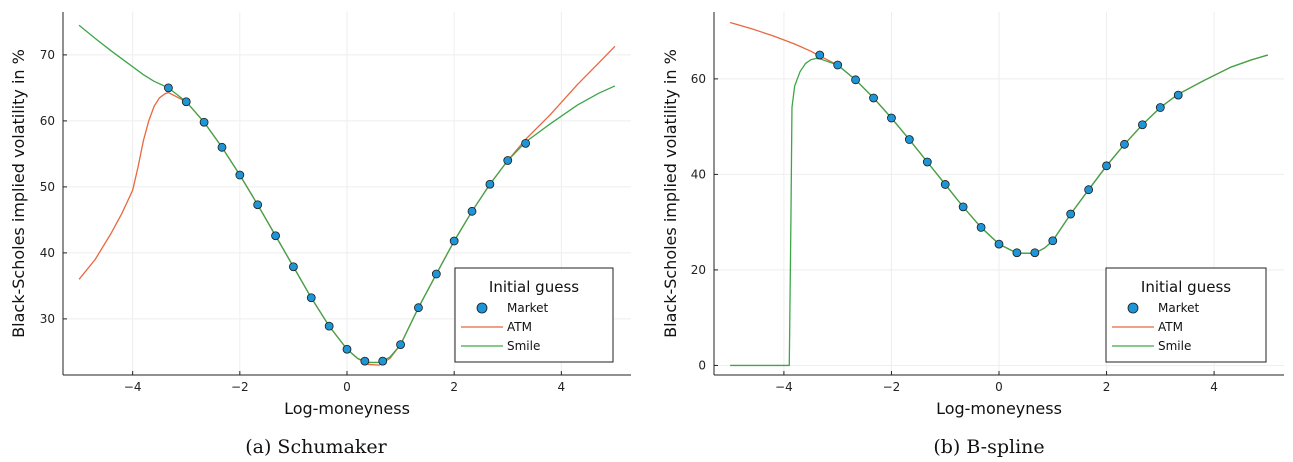 The height and width of the screenshot is (462, 1293). Describe the element at coordinates (702, 365) in the screenshot. I see `y-tick-label: 0` at that location.